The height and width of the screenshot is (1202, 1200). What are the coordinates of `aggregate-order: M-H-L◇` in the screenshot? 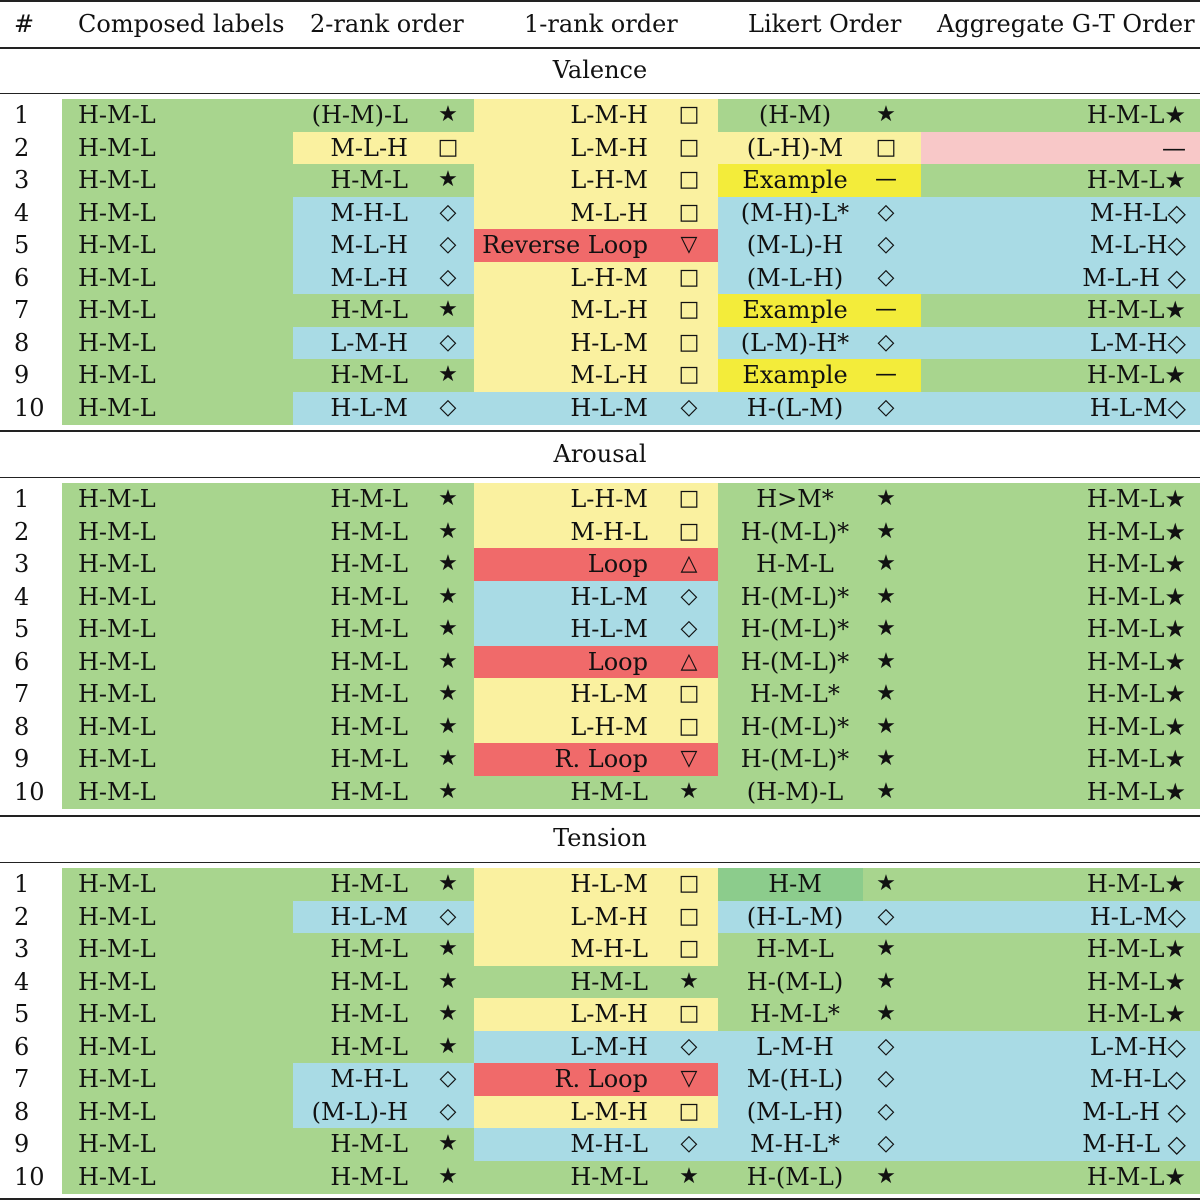 It's located at (1137, 1079).